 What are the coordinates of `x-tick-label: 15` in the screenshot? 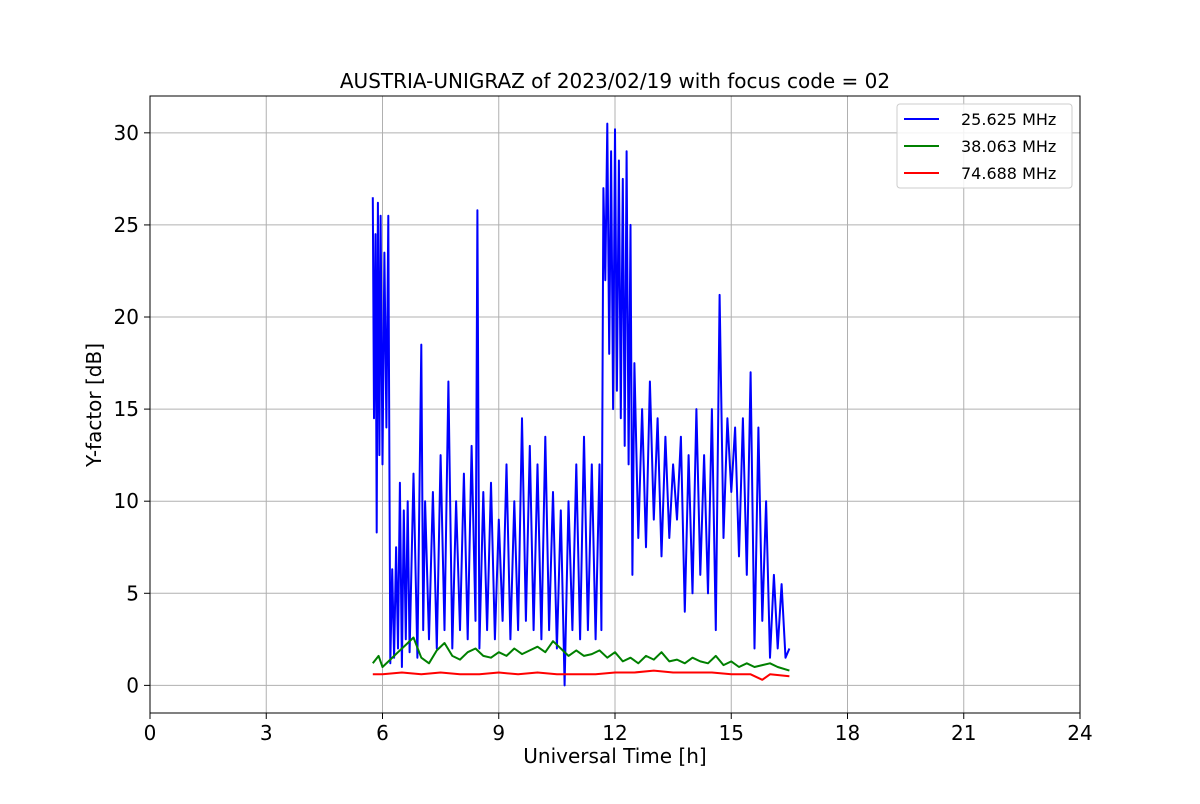 It's located at (731, 733).